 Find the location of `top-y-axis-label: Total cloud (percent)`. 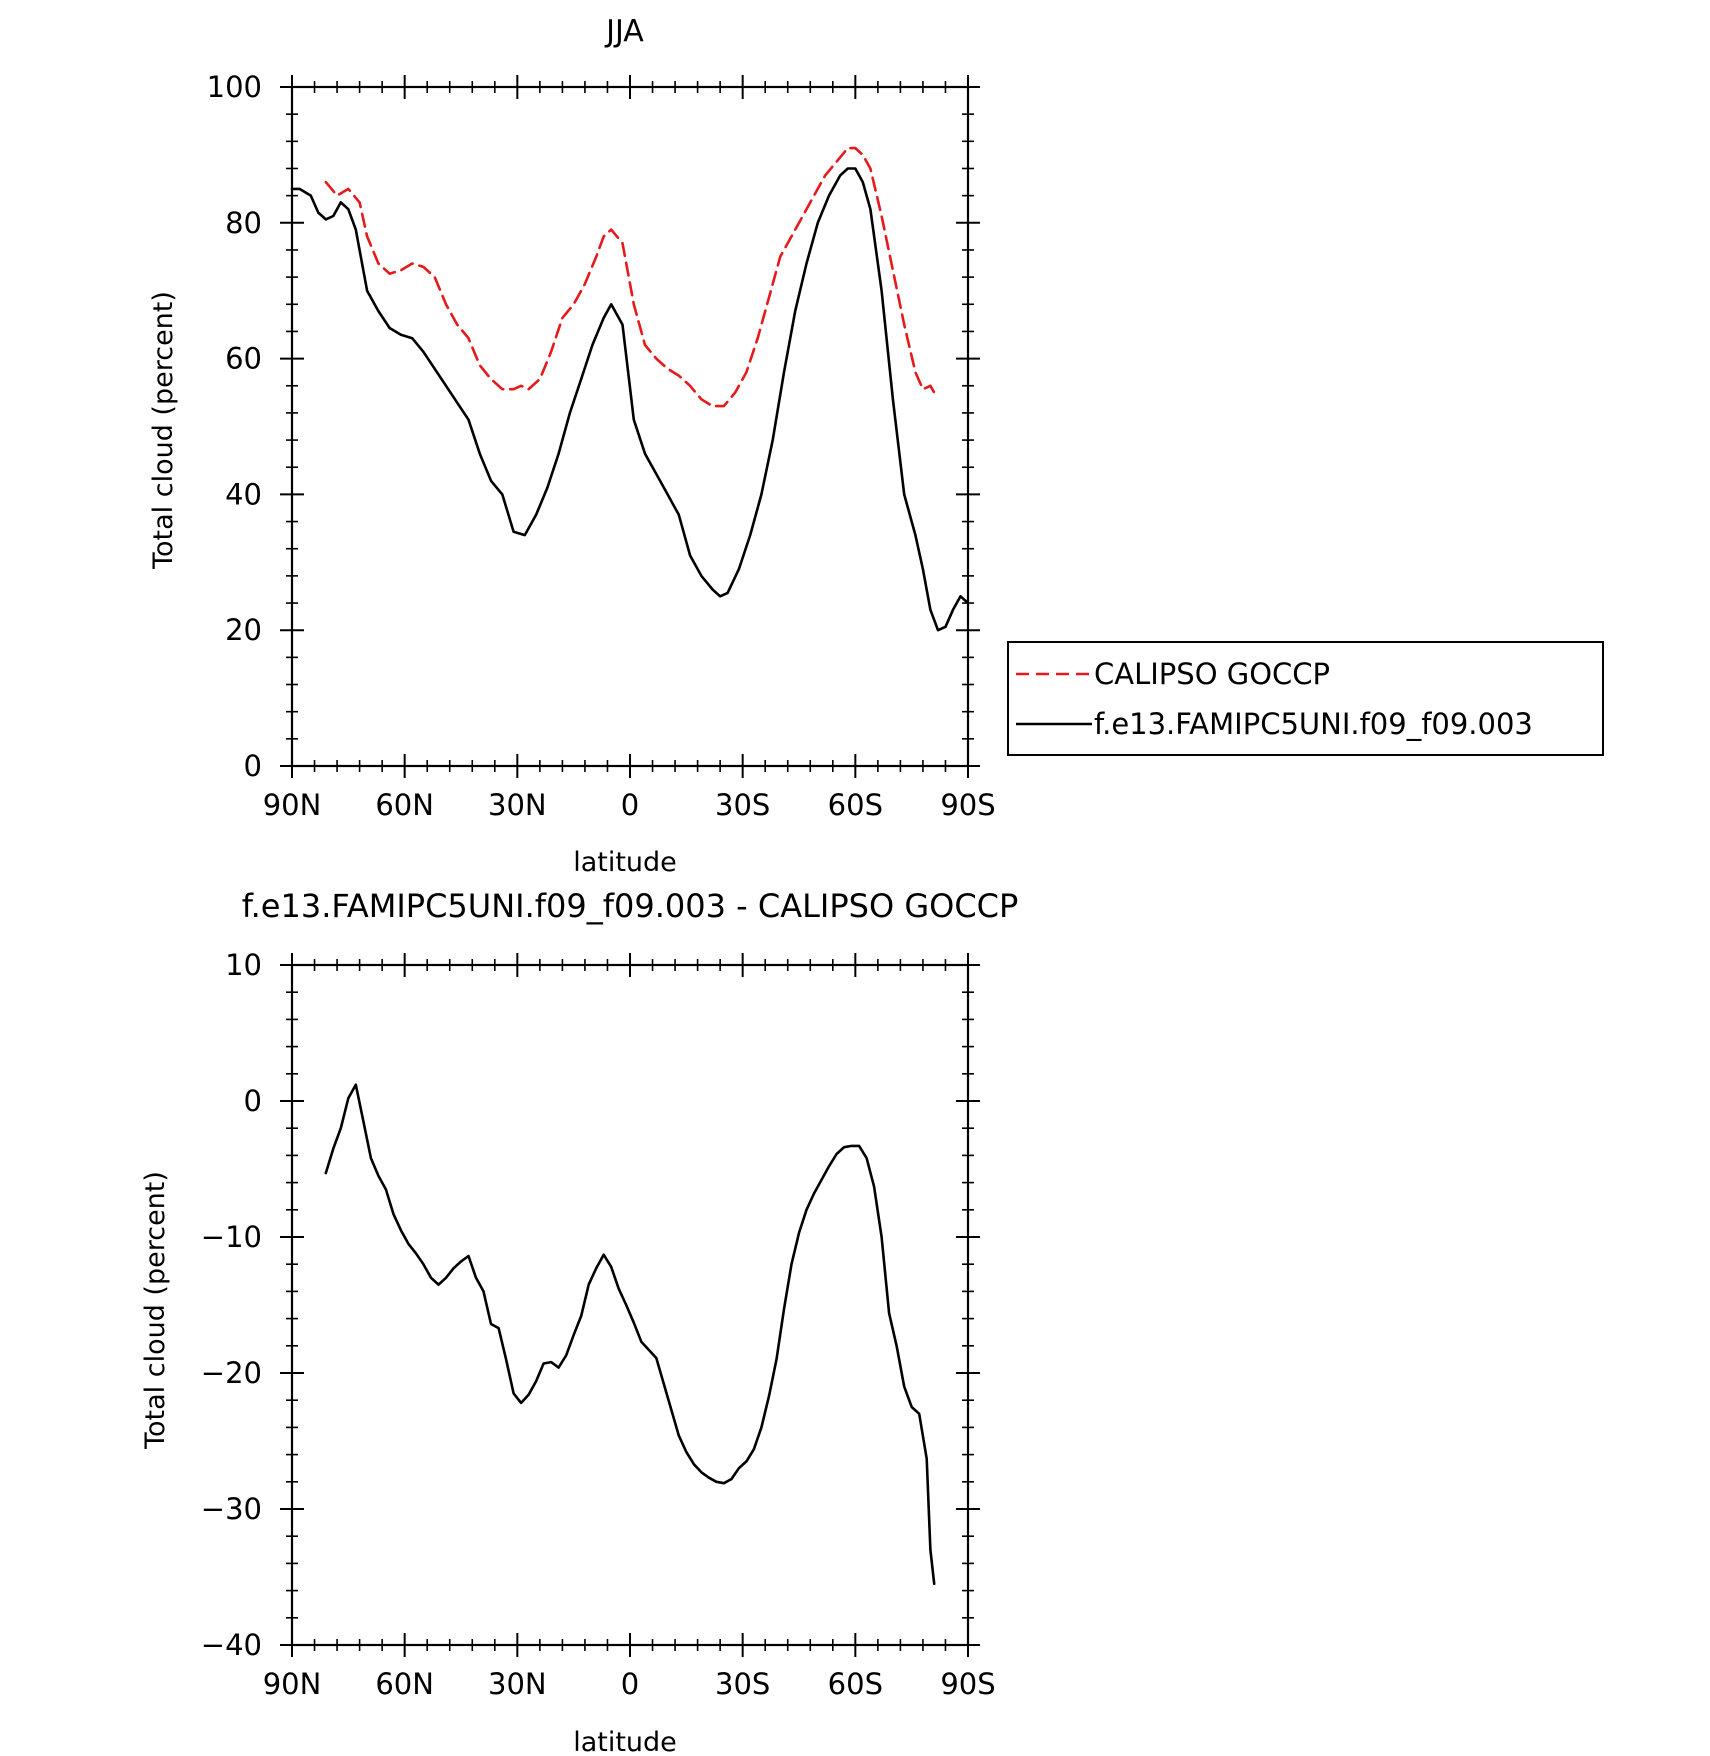

top-y-axis-label: Total cloud (percent) is located at coordinates (163, 430).